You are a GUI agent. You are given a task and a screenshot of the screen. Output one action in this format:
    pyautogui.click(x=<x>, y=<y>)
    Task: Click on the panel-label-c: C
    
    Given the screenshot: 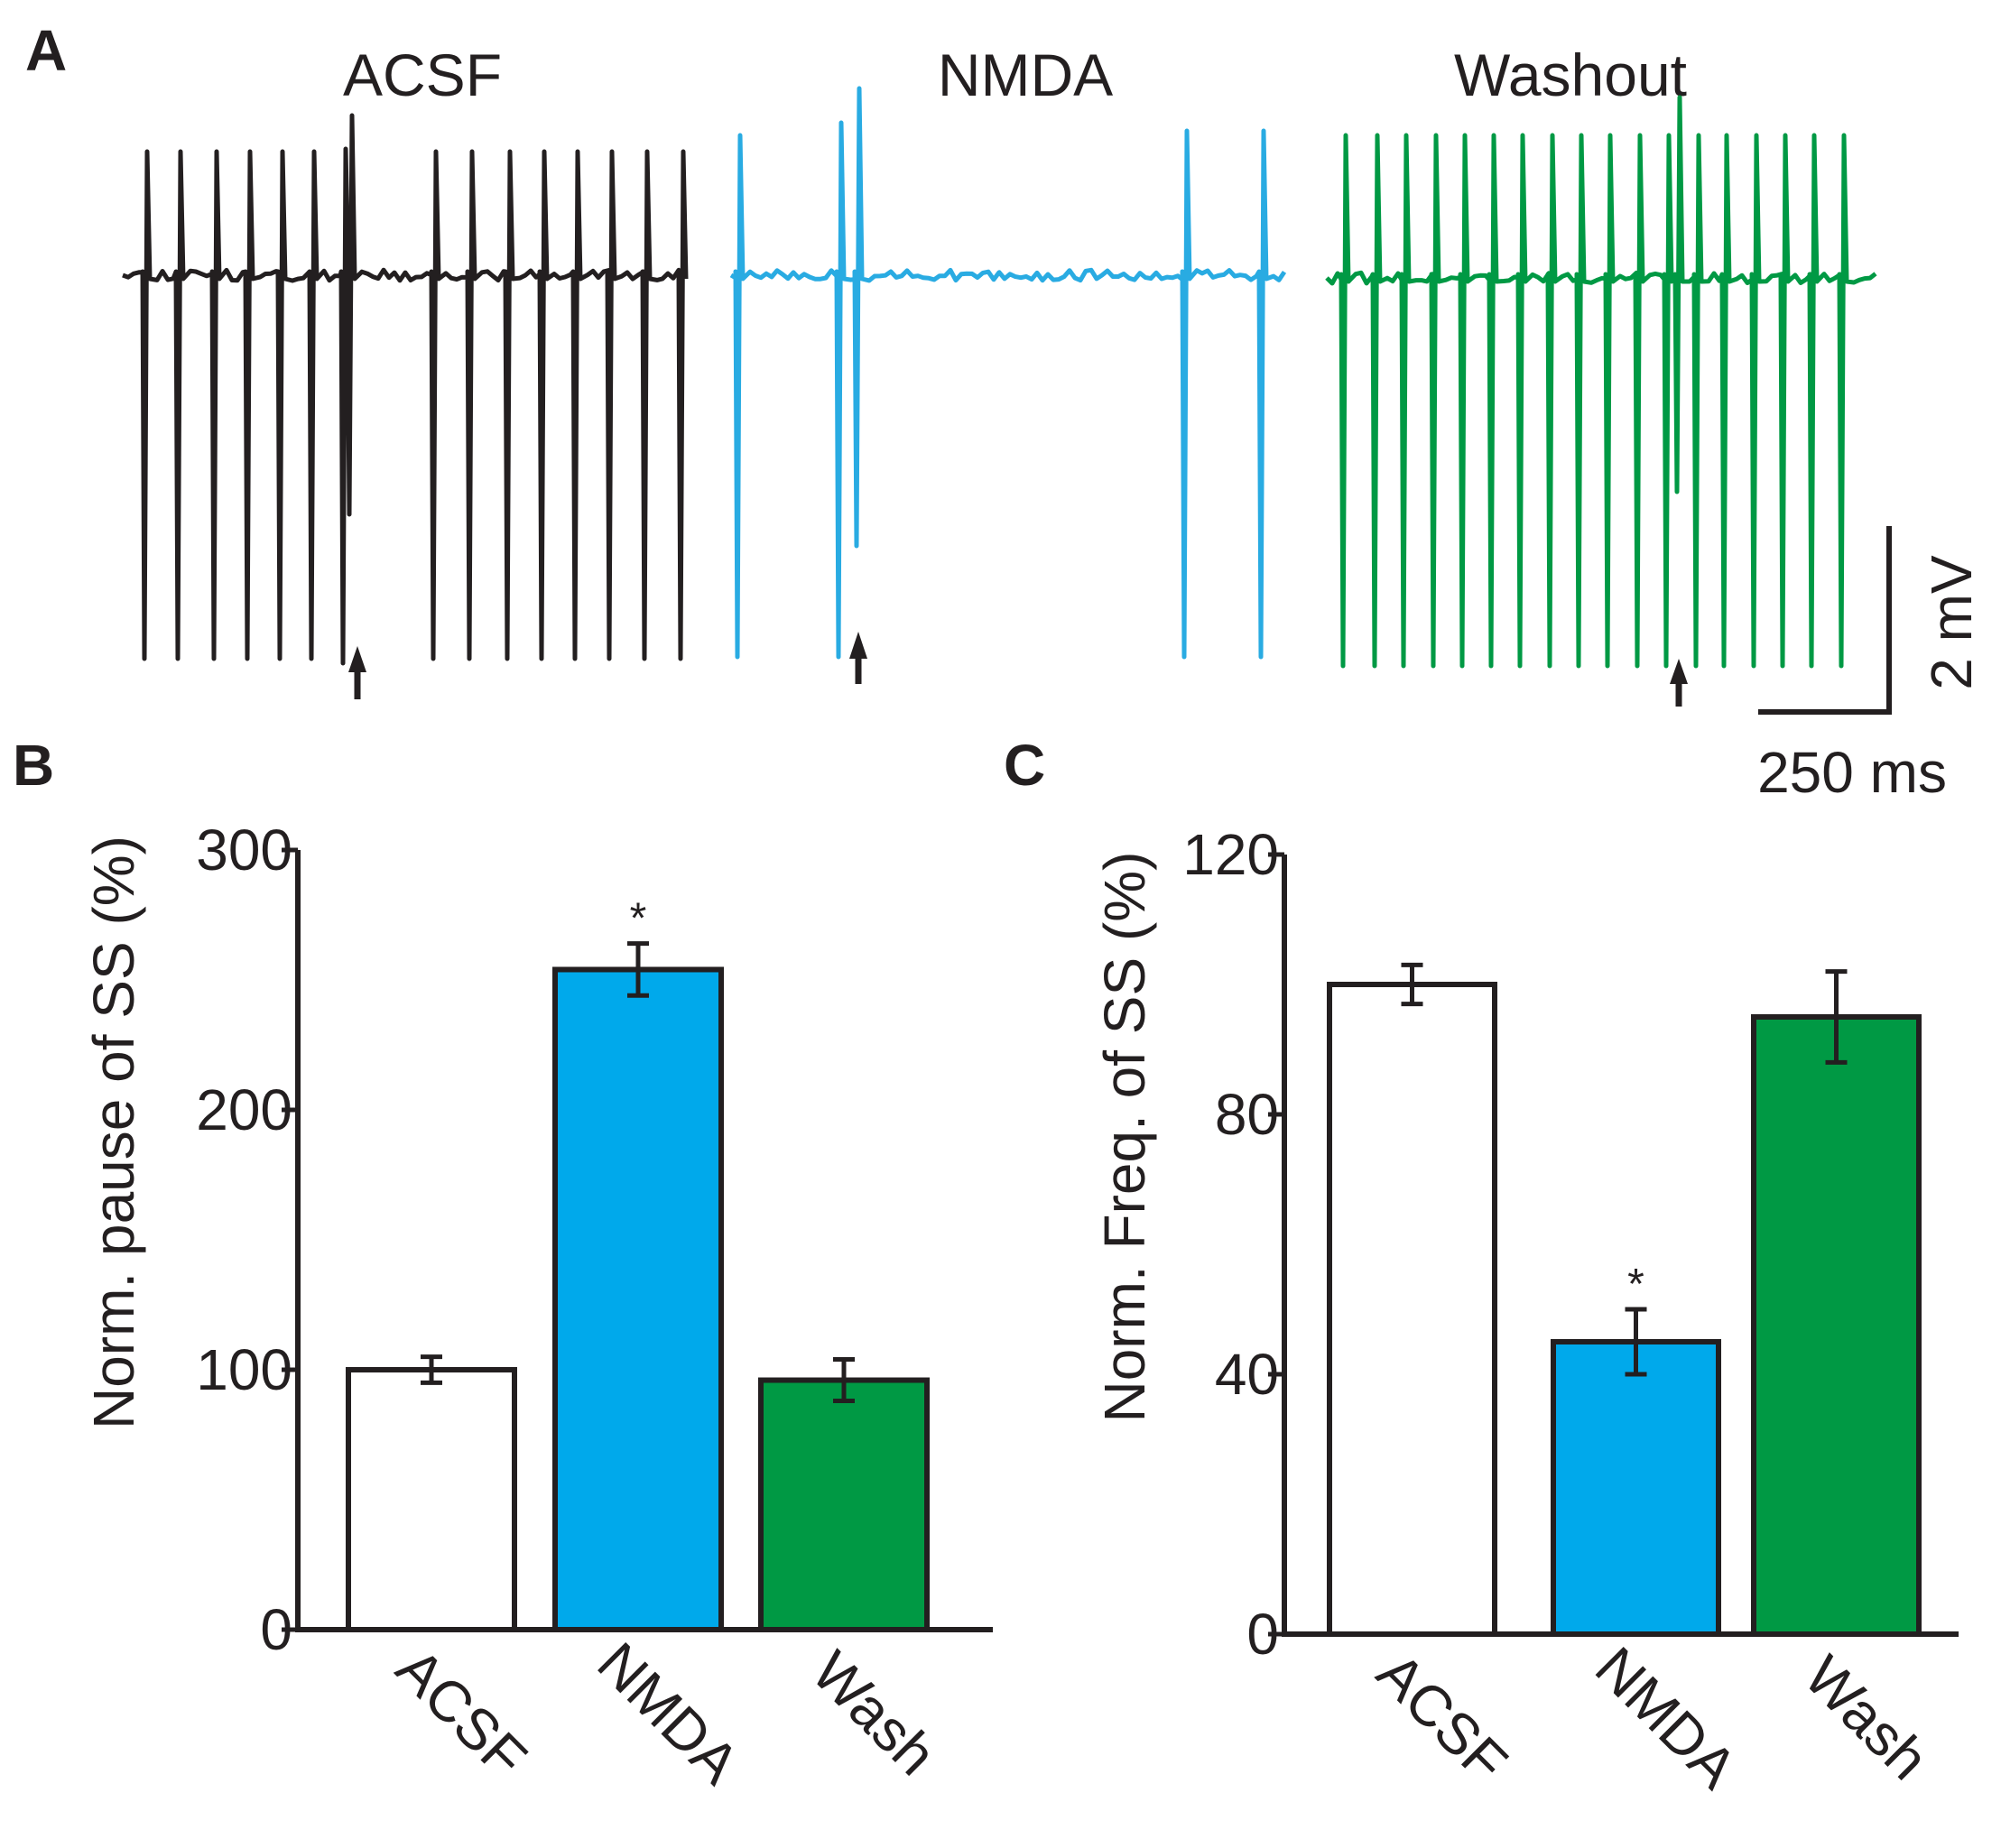 What is the action you would take?
    pyautogui.click(x=1024, y=765)
    